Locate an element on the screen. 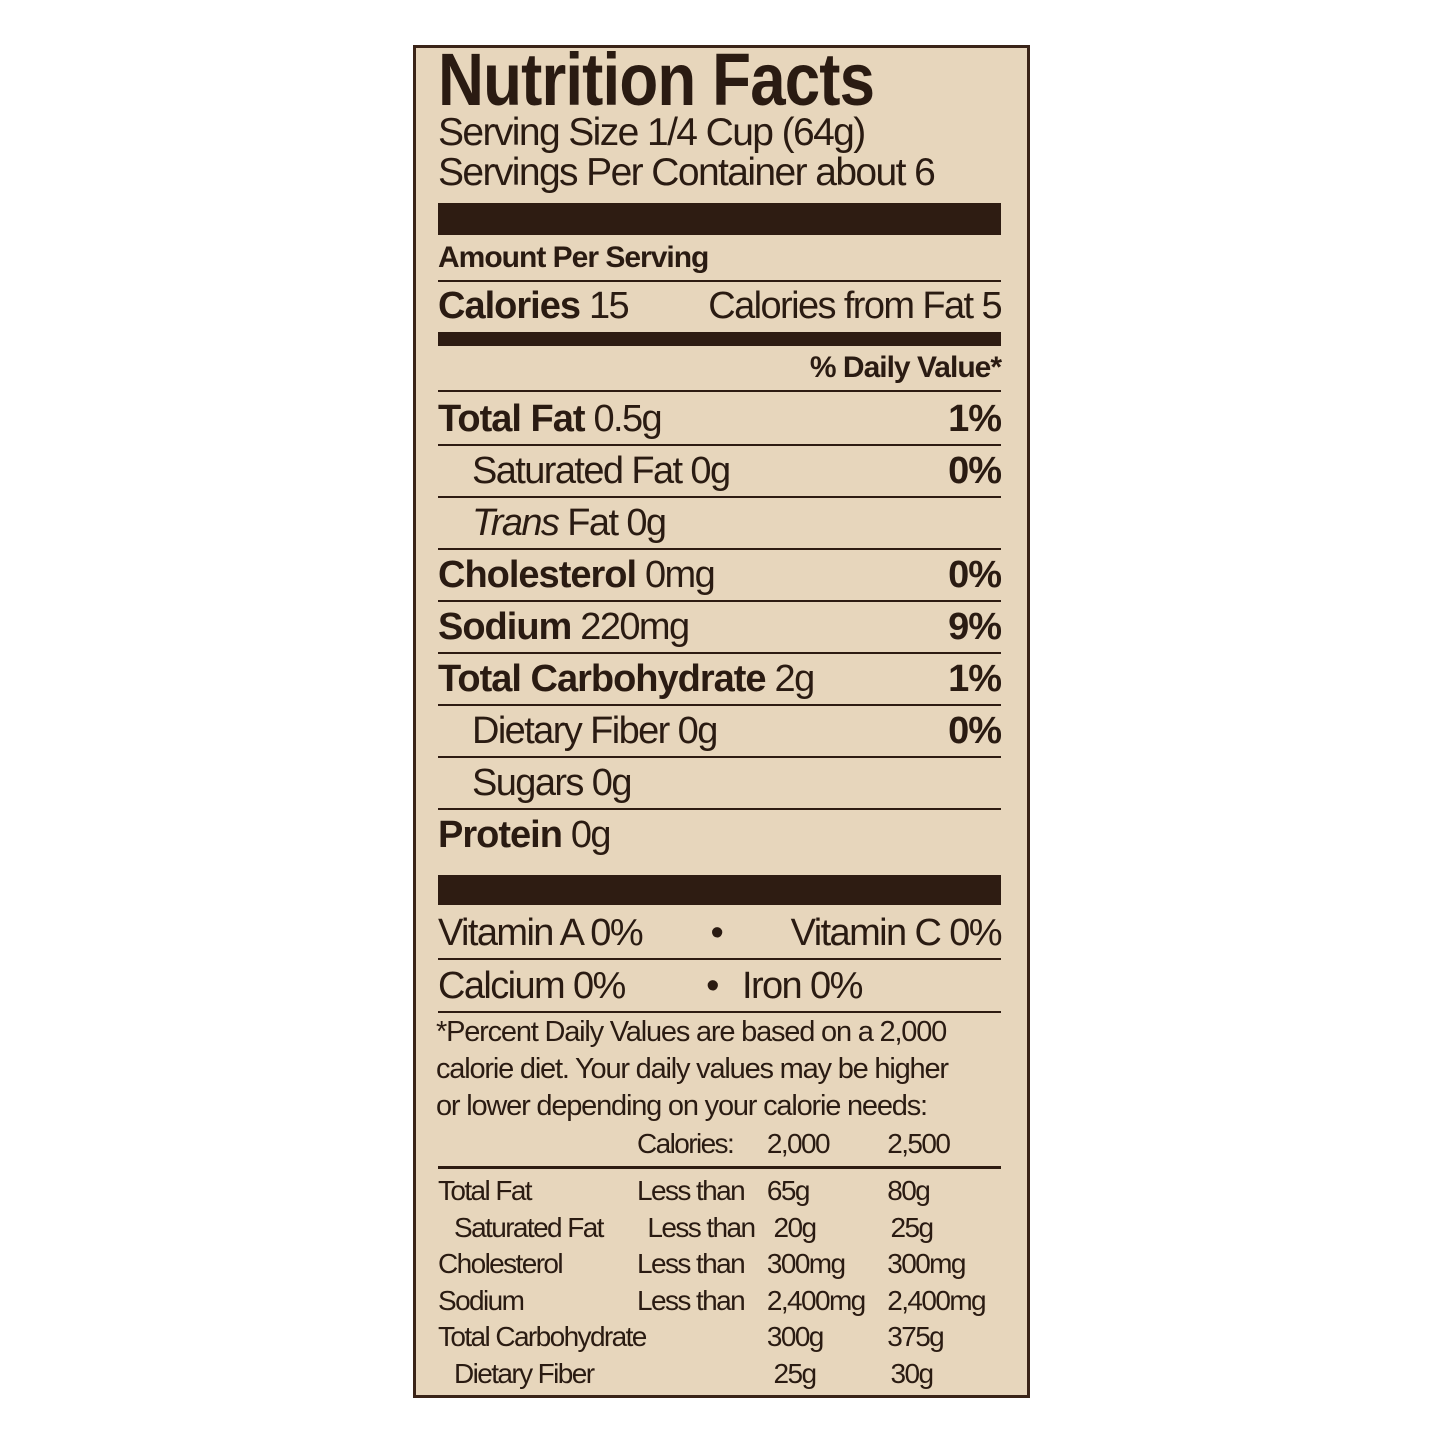 Image resolution: width=1445 pixels, height=1445 pixels. cell: 80g is located at coordinates (909, 1190).